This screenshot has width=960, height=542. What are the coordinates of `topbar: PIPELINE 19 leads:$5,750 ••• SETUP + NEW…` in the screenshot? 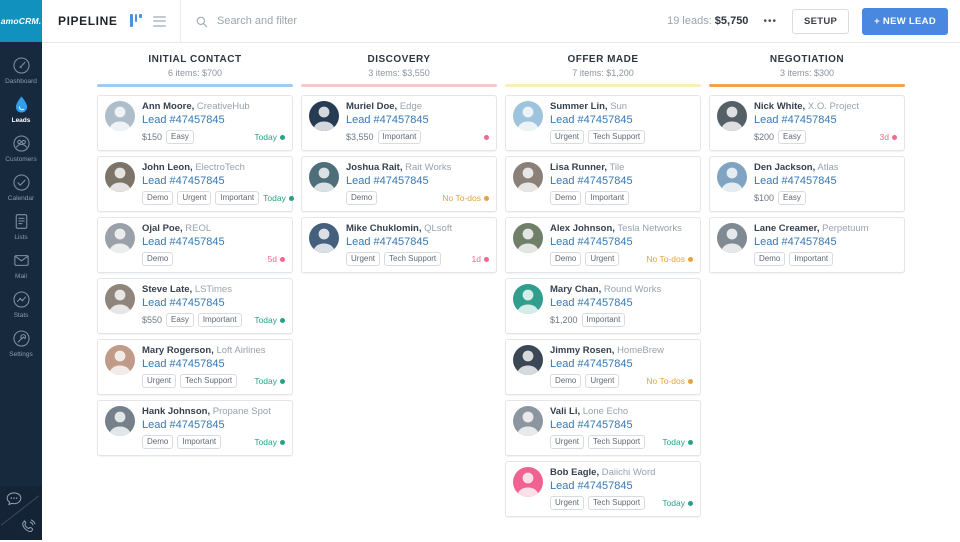 It's located at (501, 21).